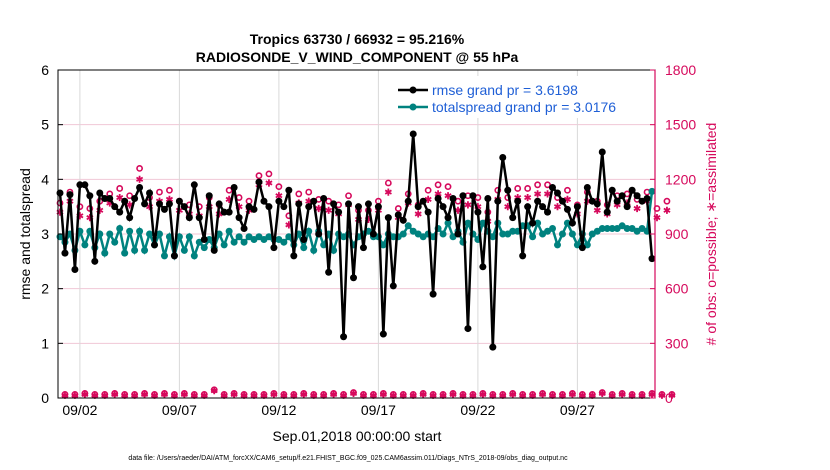 This screenshot has width=830, height=470. I want to click on y2-tick-label: 1500, so click(680, 125).